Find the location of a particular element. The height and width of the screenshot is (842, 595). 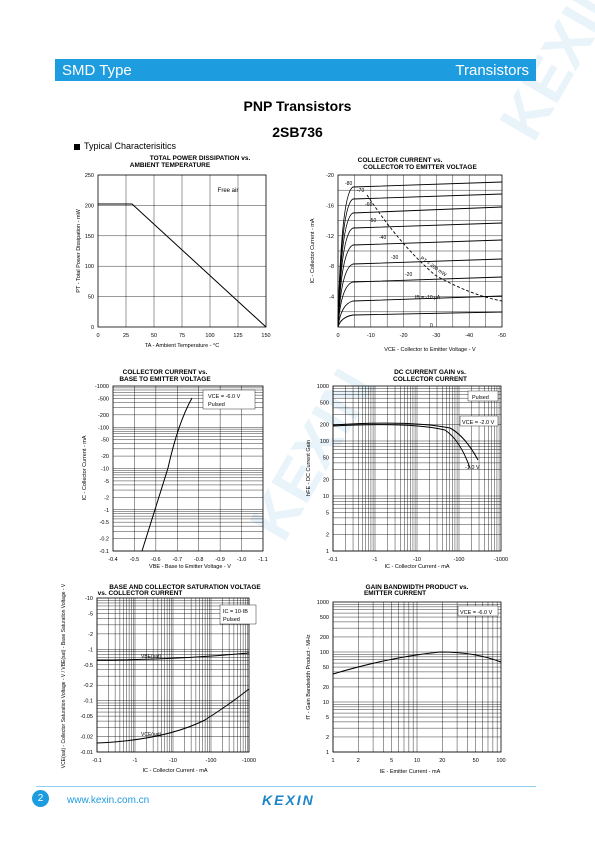

curve-label: -20 is located at coordinates (408, 275).